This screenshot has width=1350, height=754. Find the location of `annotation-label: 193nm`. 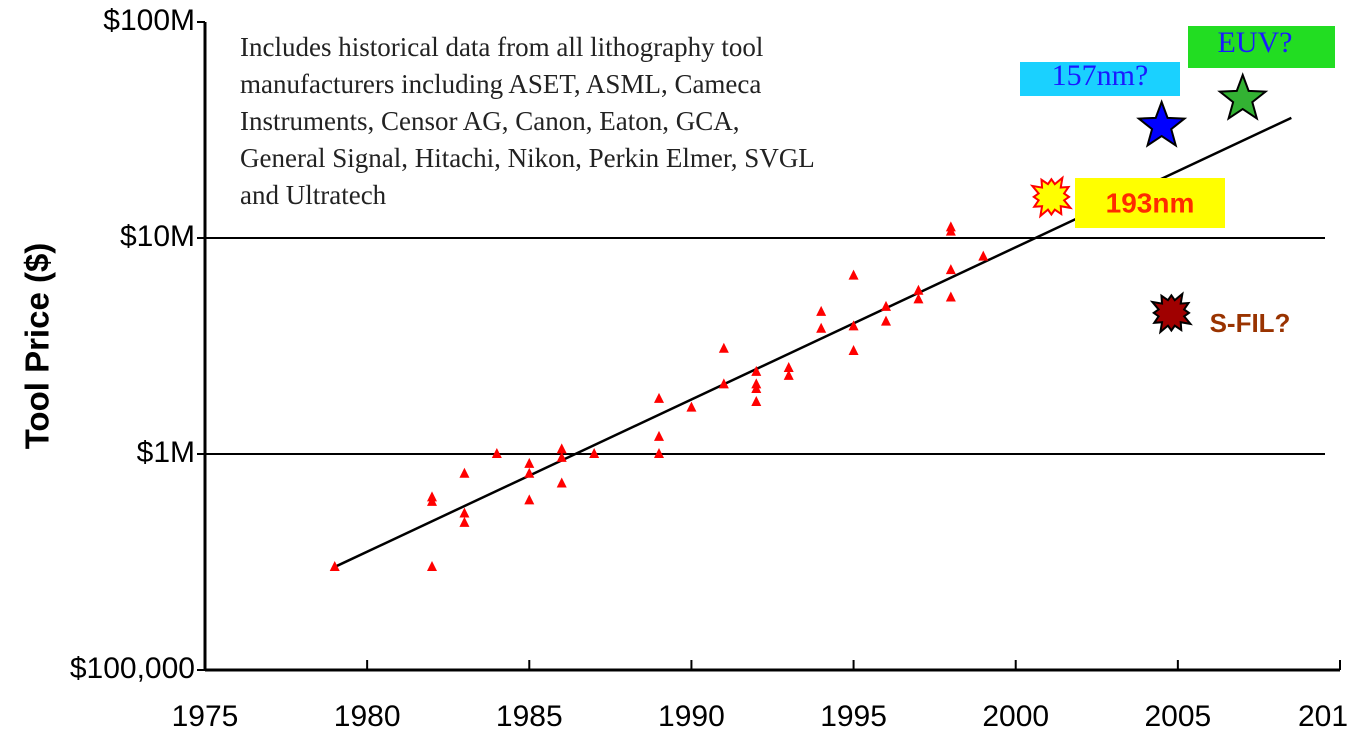

annotation-label: 193nm is located at coordinates (1150, 202).